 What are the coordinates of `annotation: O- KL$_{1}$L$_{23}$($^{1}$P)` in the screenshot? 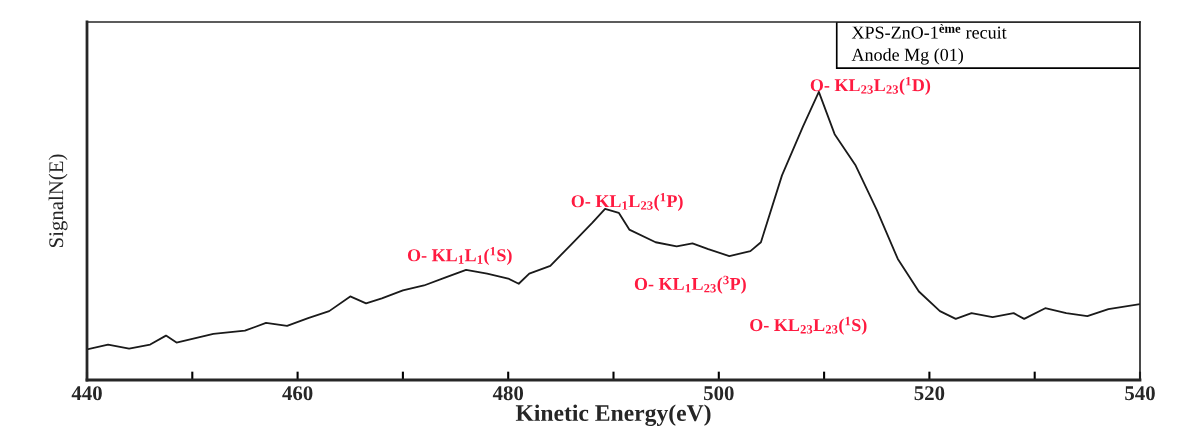 It's located at (627, 201).